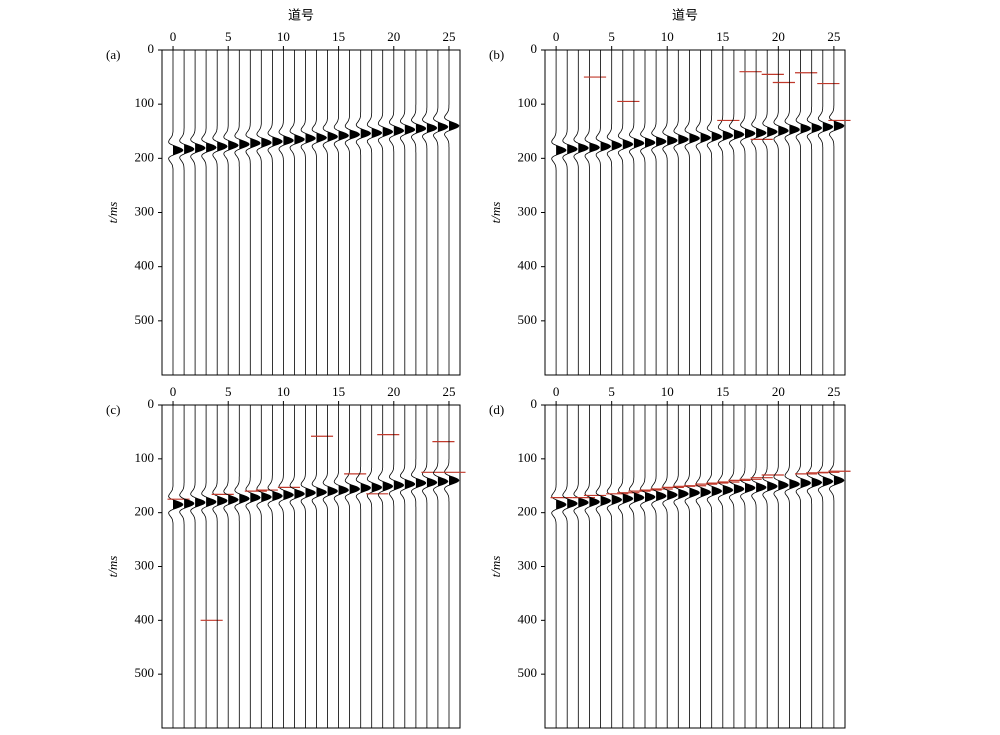 The image size is (1000, 735). I want to click on plot-frame, so click(695, 212).